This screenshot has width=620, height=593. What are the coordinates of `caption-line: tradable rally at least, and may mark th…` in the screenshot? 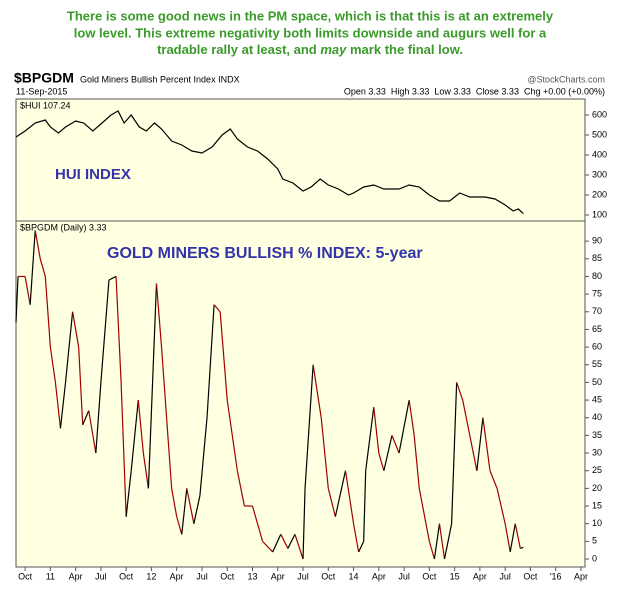 It's located at (310, 49).